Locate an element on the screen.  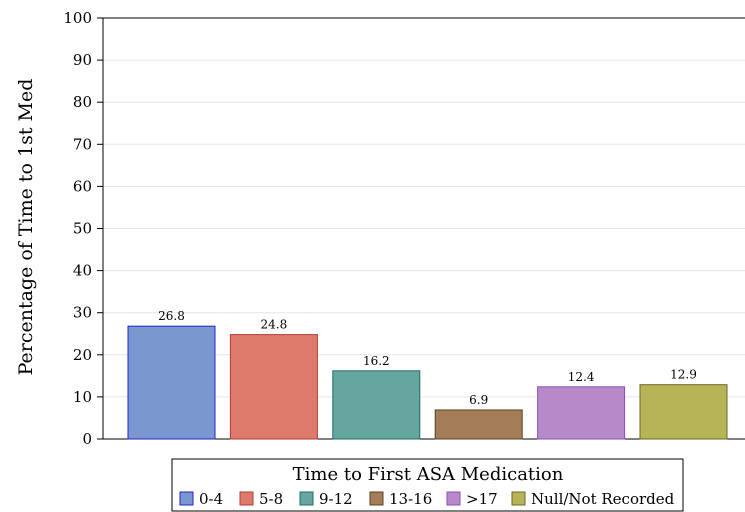
y-tick-label: 0 is located at coordinates (87, 439).